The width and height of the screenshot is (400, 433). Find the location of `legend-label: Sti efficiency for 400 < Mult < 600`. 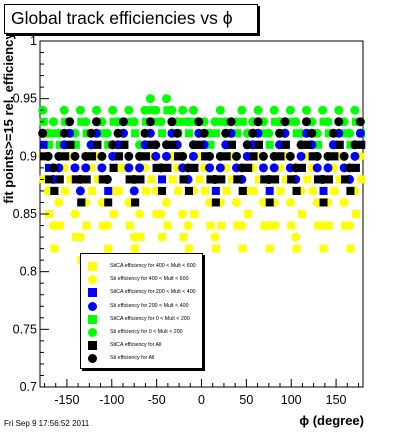

legend-label: Sti efficiency for 400 < Mult < 600 is located at coordinates (149, 279).